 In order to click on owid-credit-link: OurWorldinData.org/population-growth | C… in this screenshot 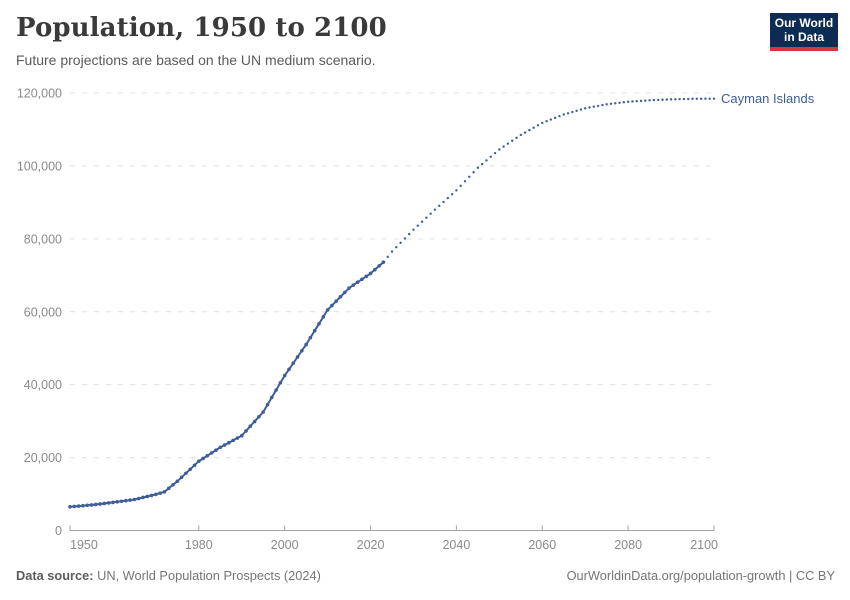, I will do `click(700, 575)`.